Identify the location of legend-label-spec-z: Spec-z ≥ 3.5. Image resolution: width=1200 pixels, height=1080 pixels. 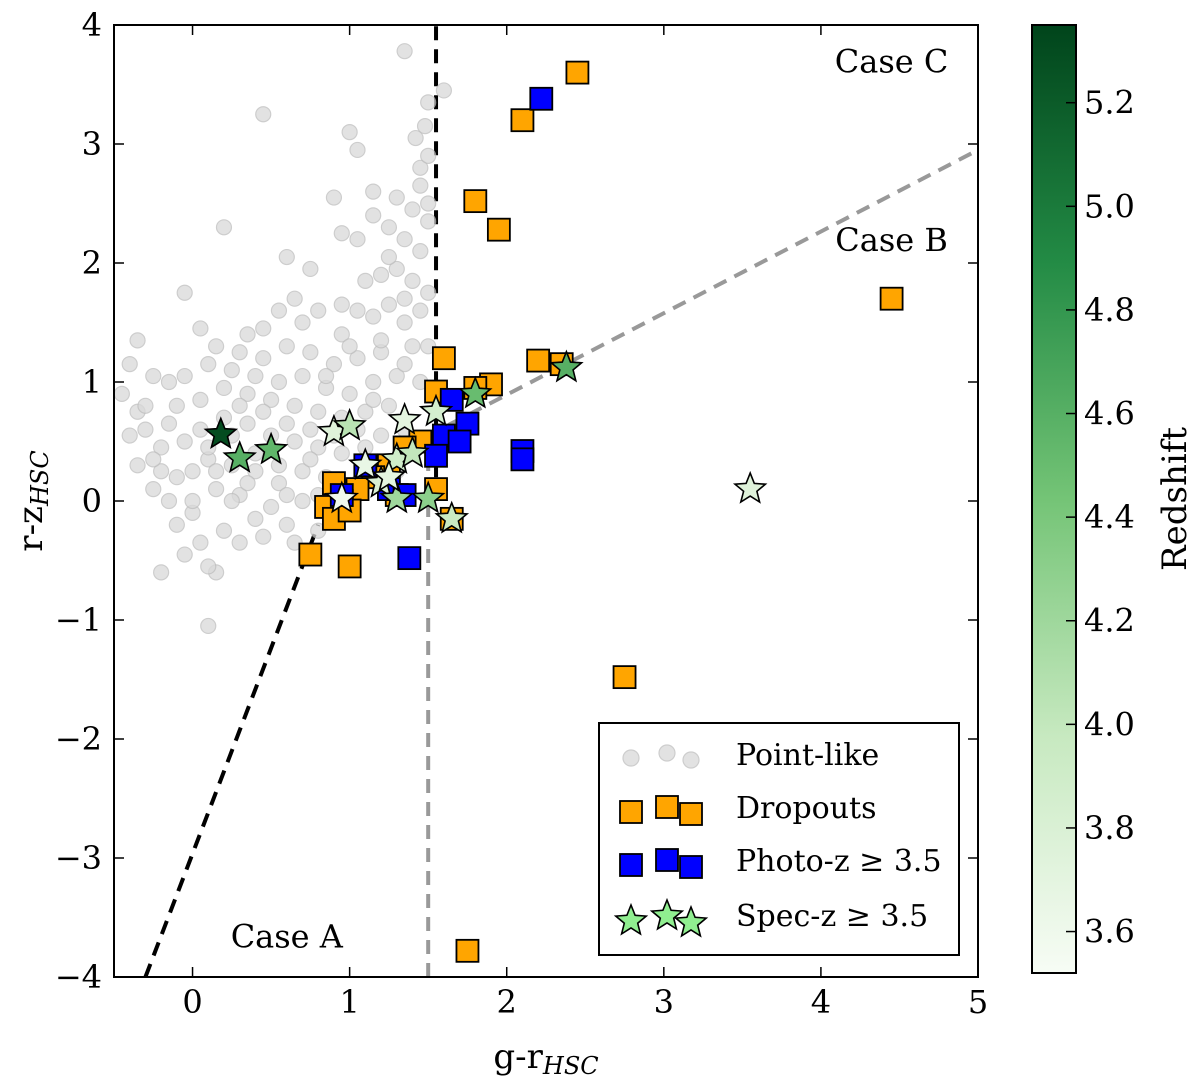
(832, 916).